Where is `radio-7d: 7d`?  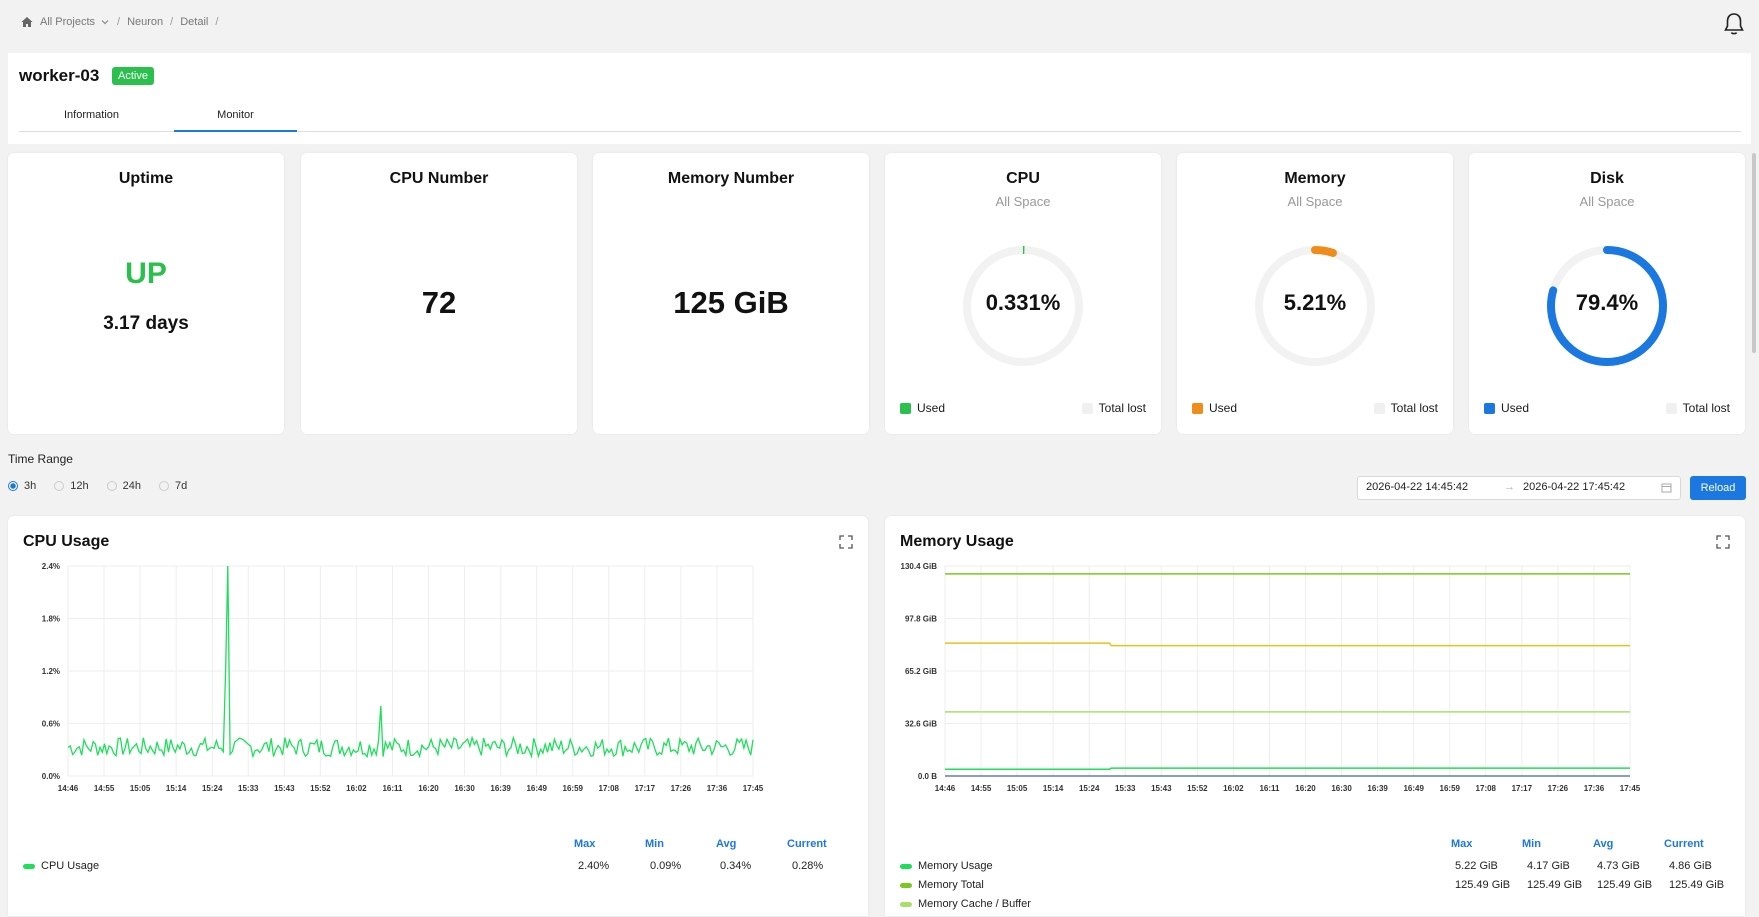 radio-7d: 7d is located at coordinates (172, 486).